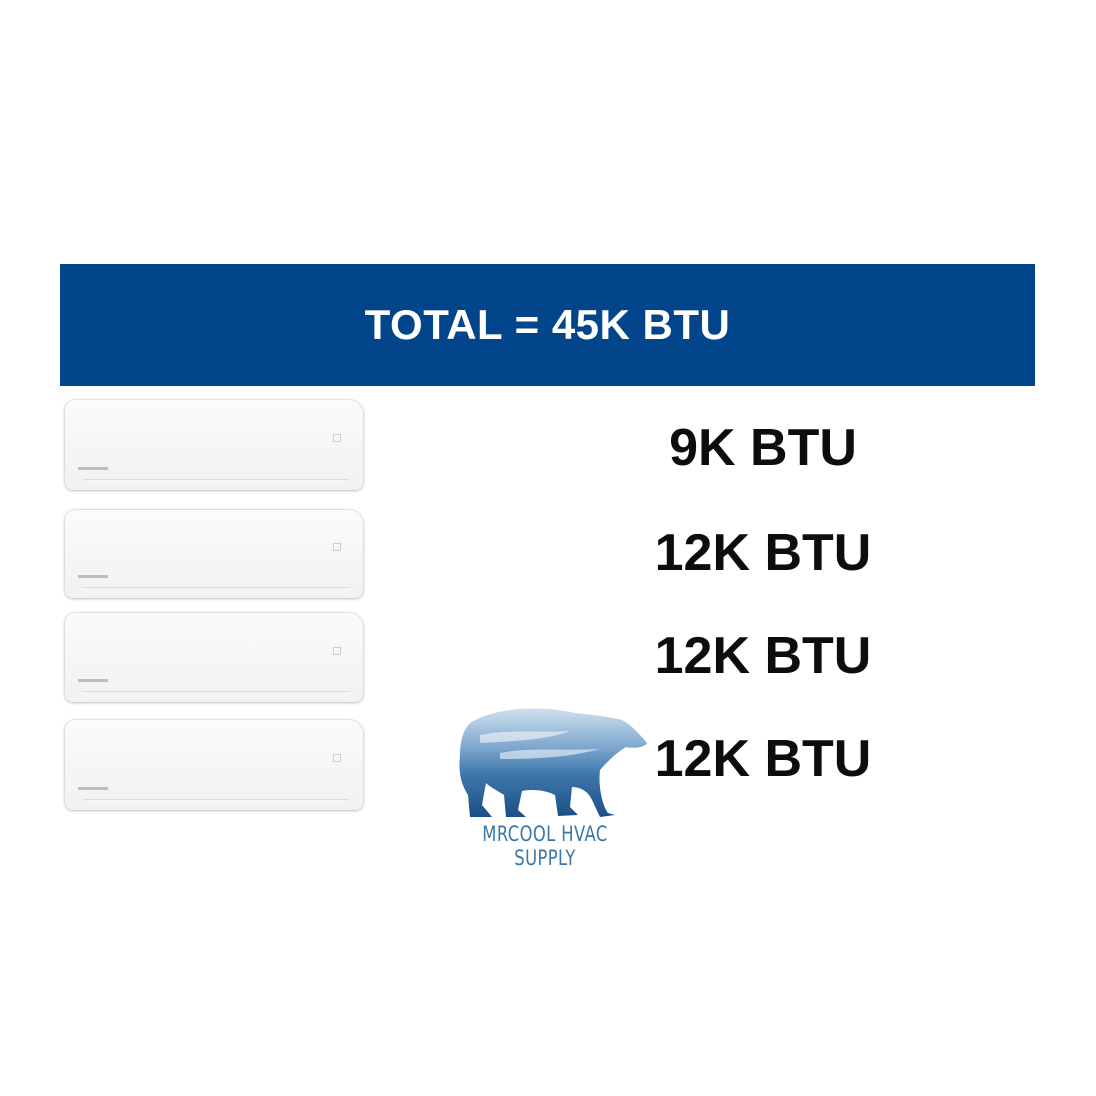  I want to click on total-title: TOTAL = 45K BTU, so click(547, 324).